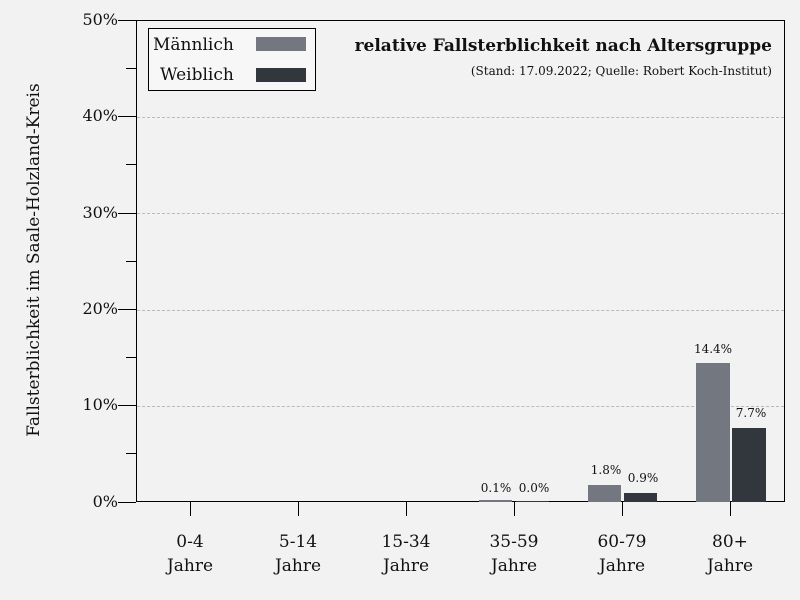 This screenshot has width=800, height=600. Describe the element at coordinates (622, 542) in the screenshot. I see `xtick-label-range: 60-79` at that location.